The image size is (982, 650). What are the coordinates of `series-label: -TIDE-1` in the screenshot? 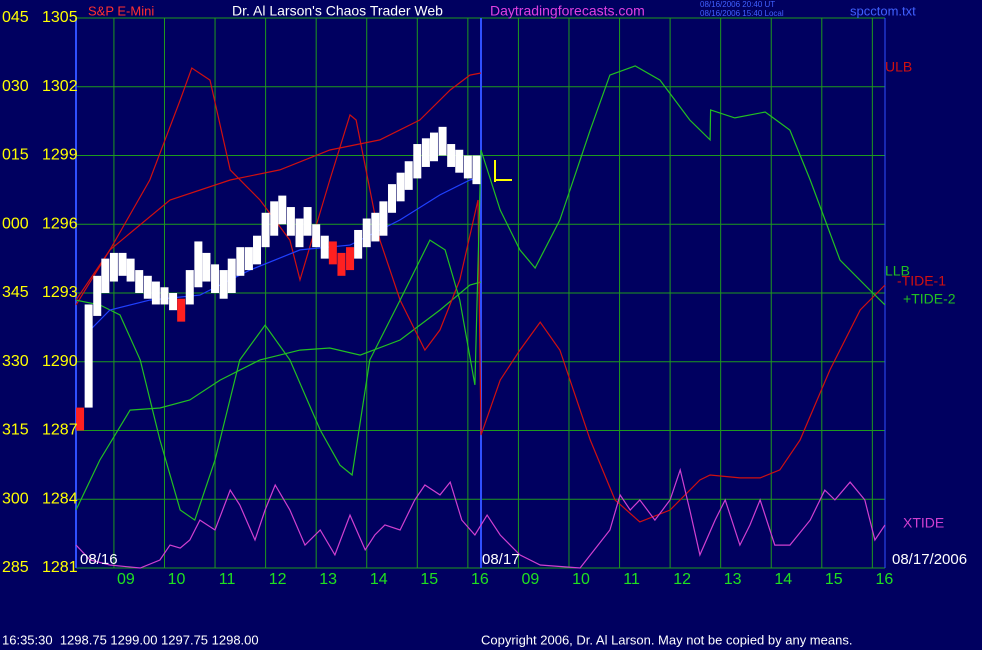 It's located at (921, 281).